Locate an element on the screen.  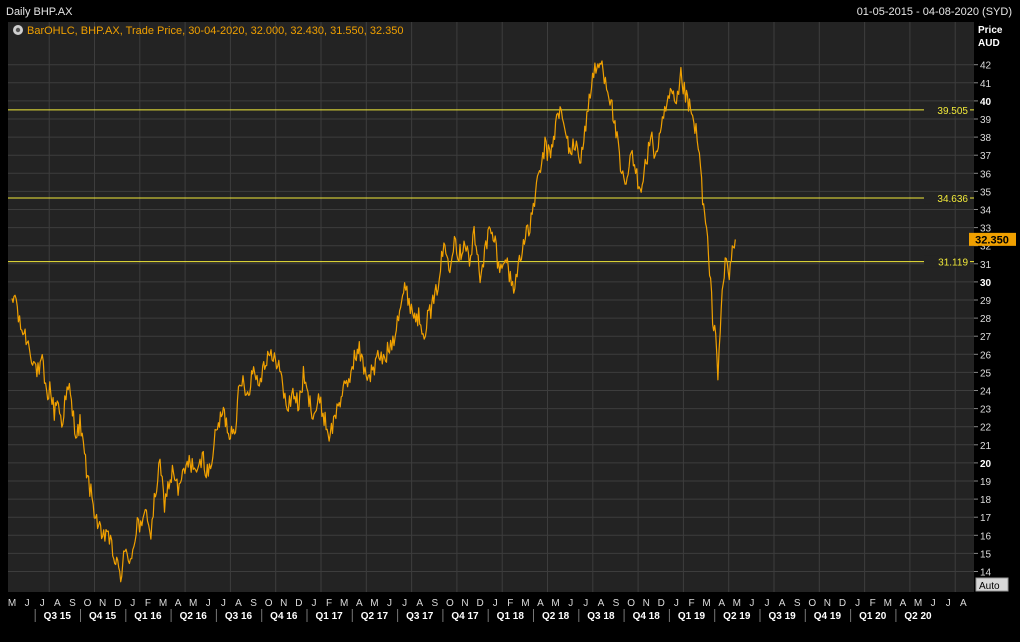
quarter-label: Q3 19 is located at coordinates (782, 616).